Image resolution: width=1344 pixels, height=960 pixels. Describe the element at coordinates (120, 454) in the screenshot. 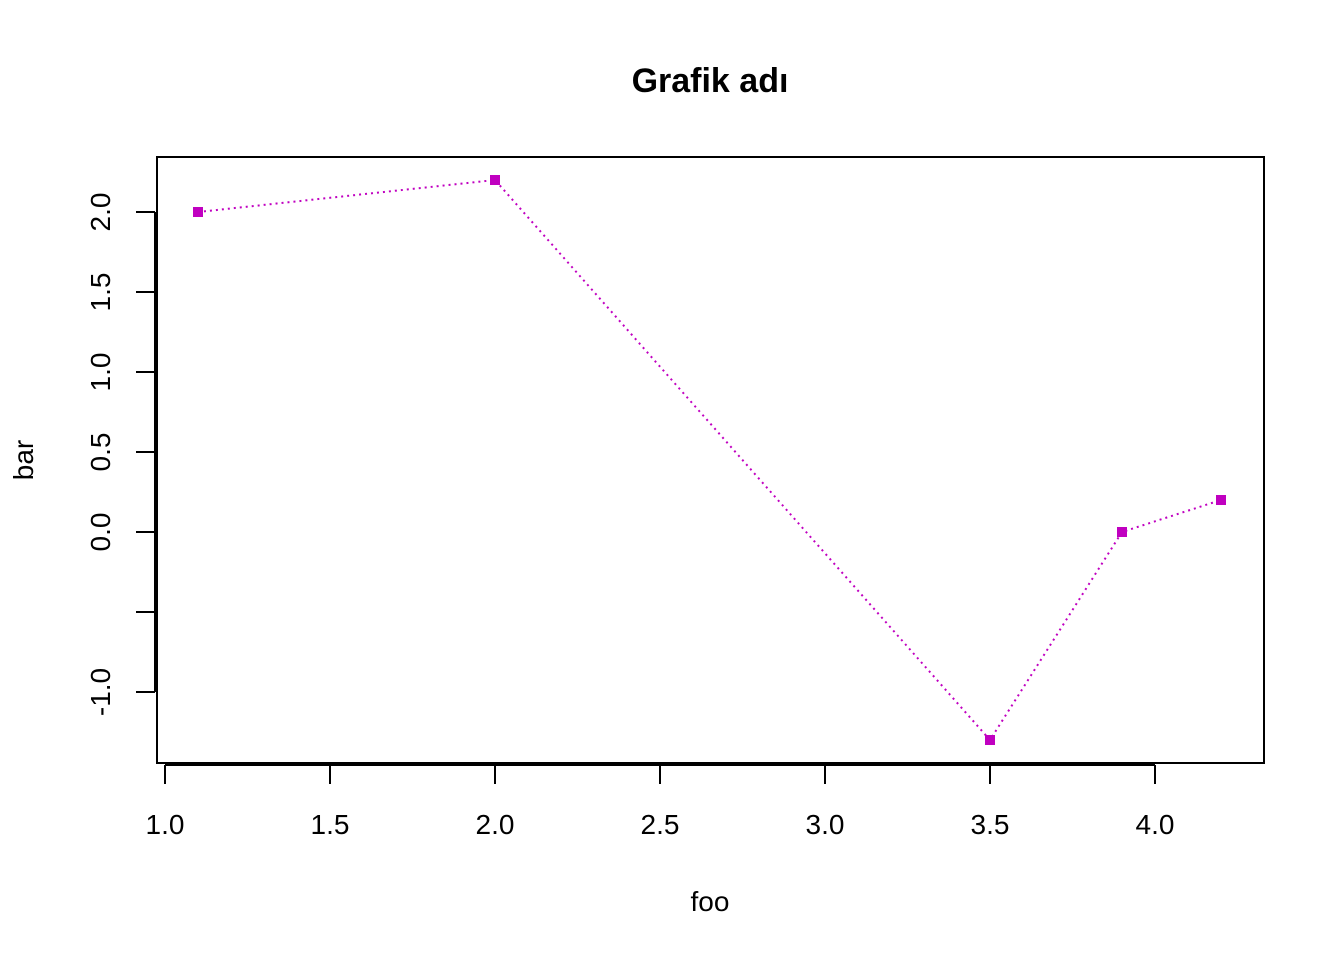

I see `y-axis: -1.0 0.0 0.5 1.0 1.5 2.0` at that location.